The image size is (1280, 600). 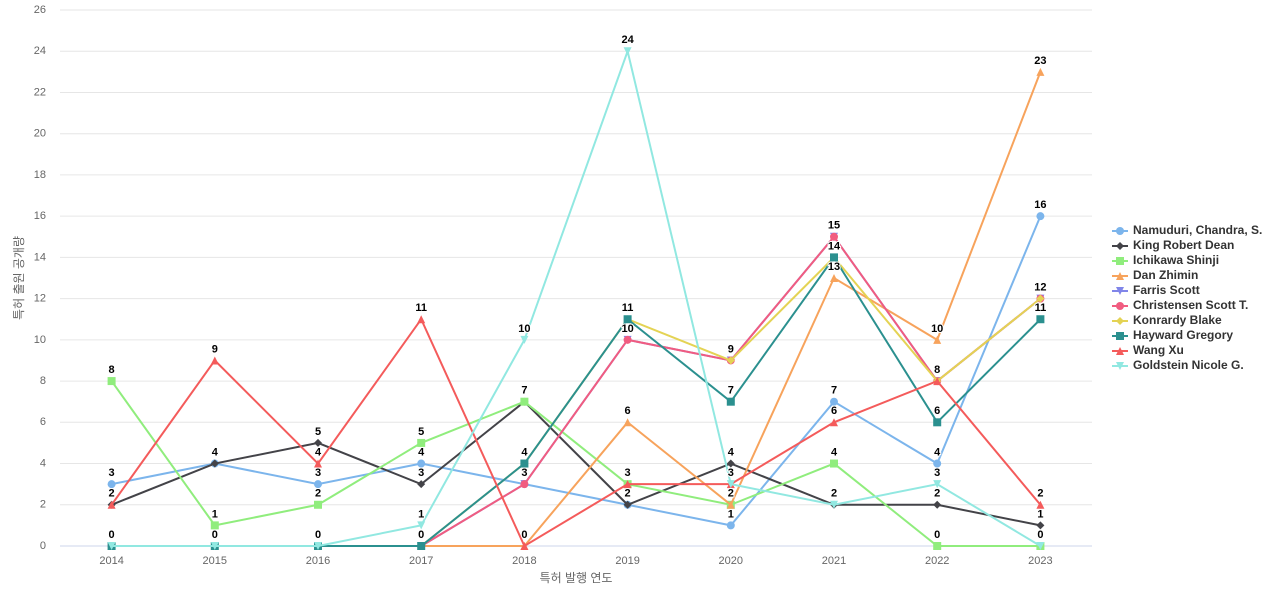 What do you see at coordinates (1188, 365) in the screenshot?
I see `legend-label: Goldstein Nicole G.` at bounding box center [1188, 365].